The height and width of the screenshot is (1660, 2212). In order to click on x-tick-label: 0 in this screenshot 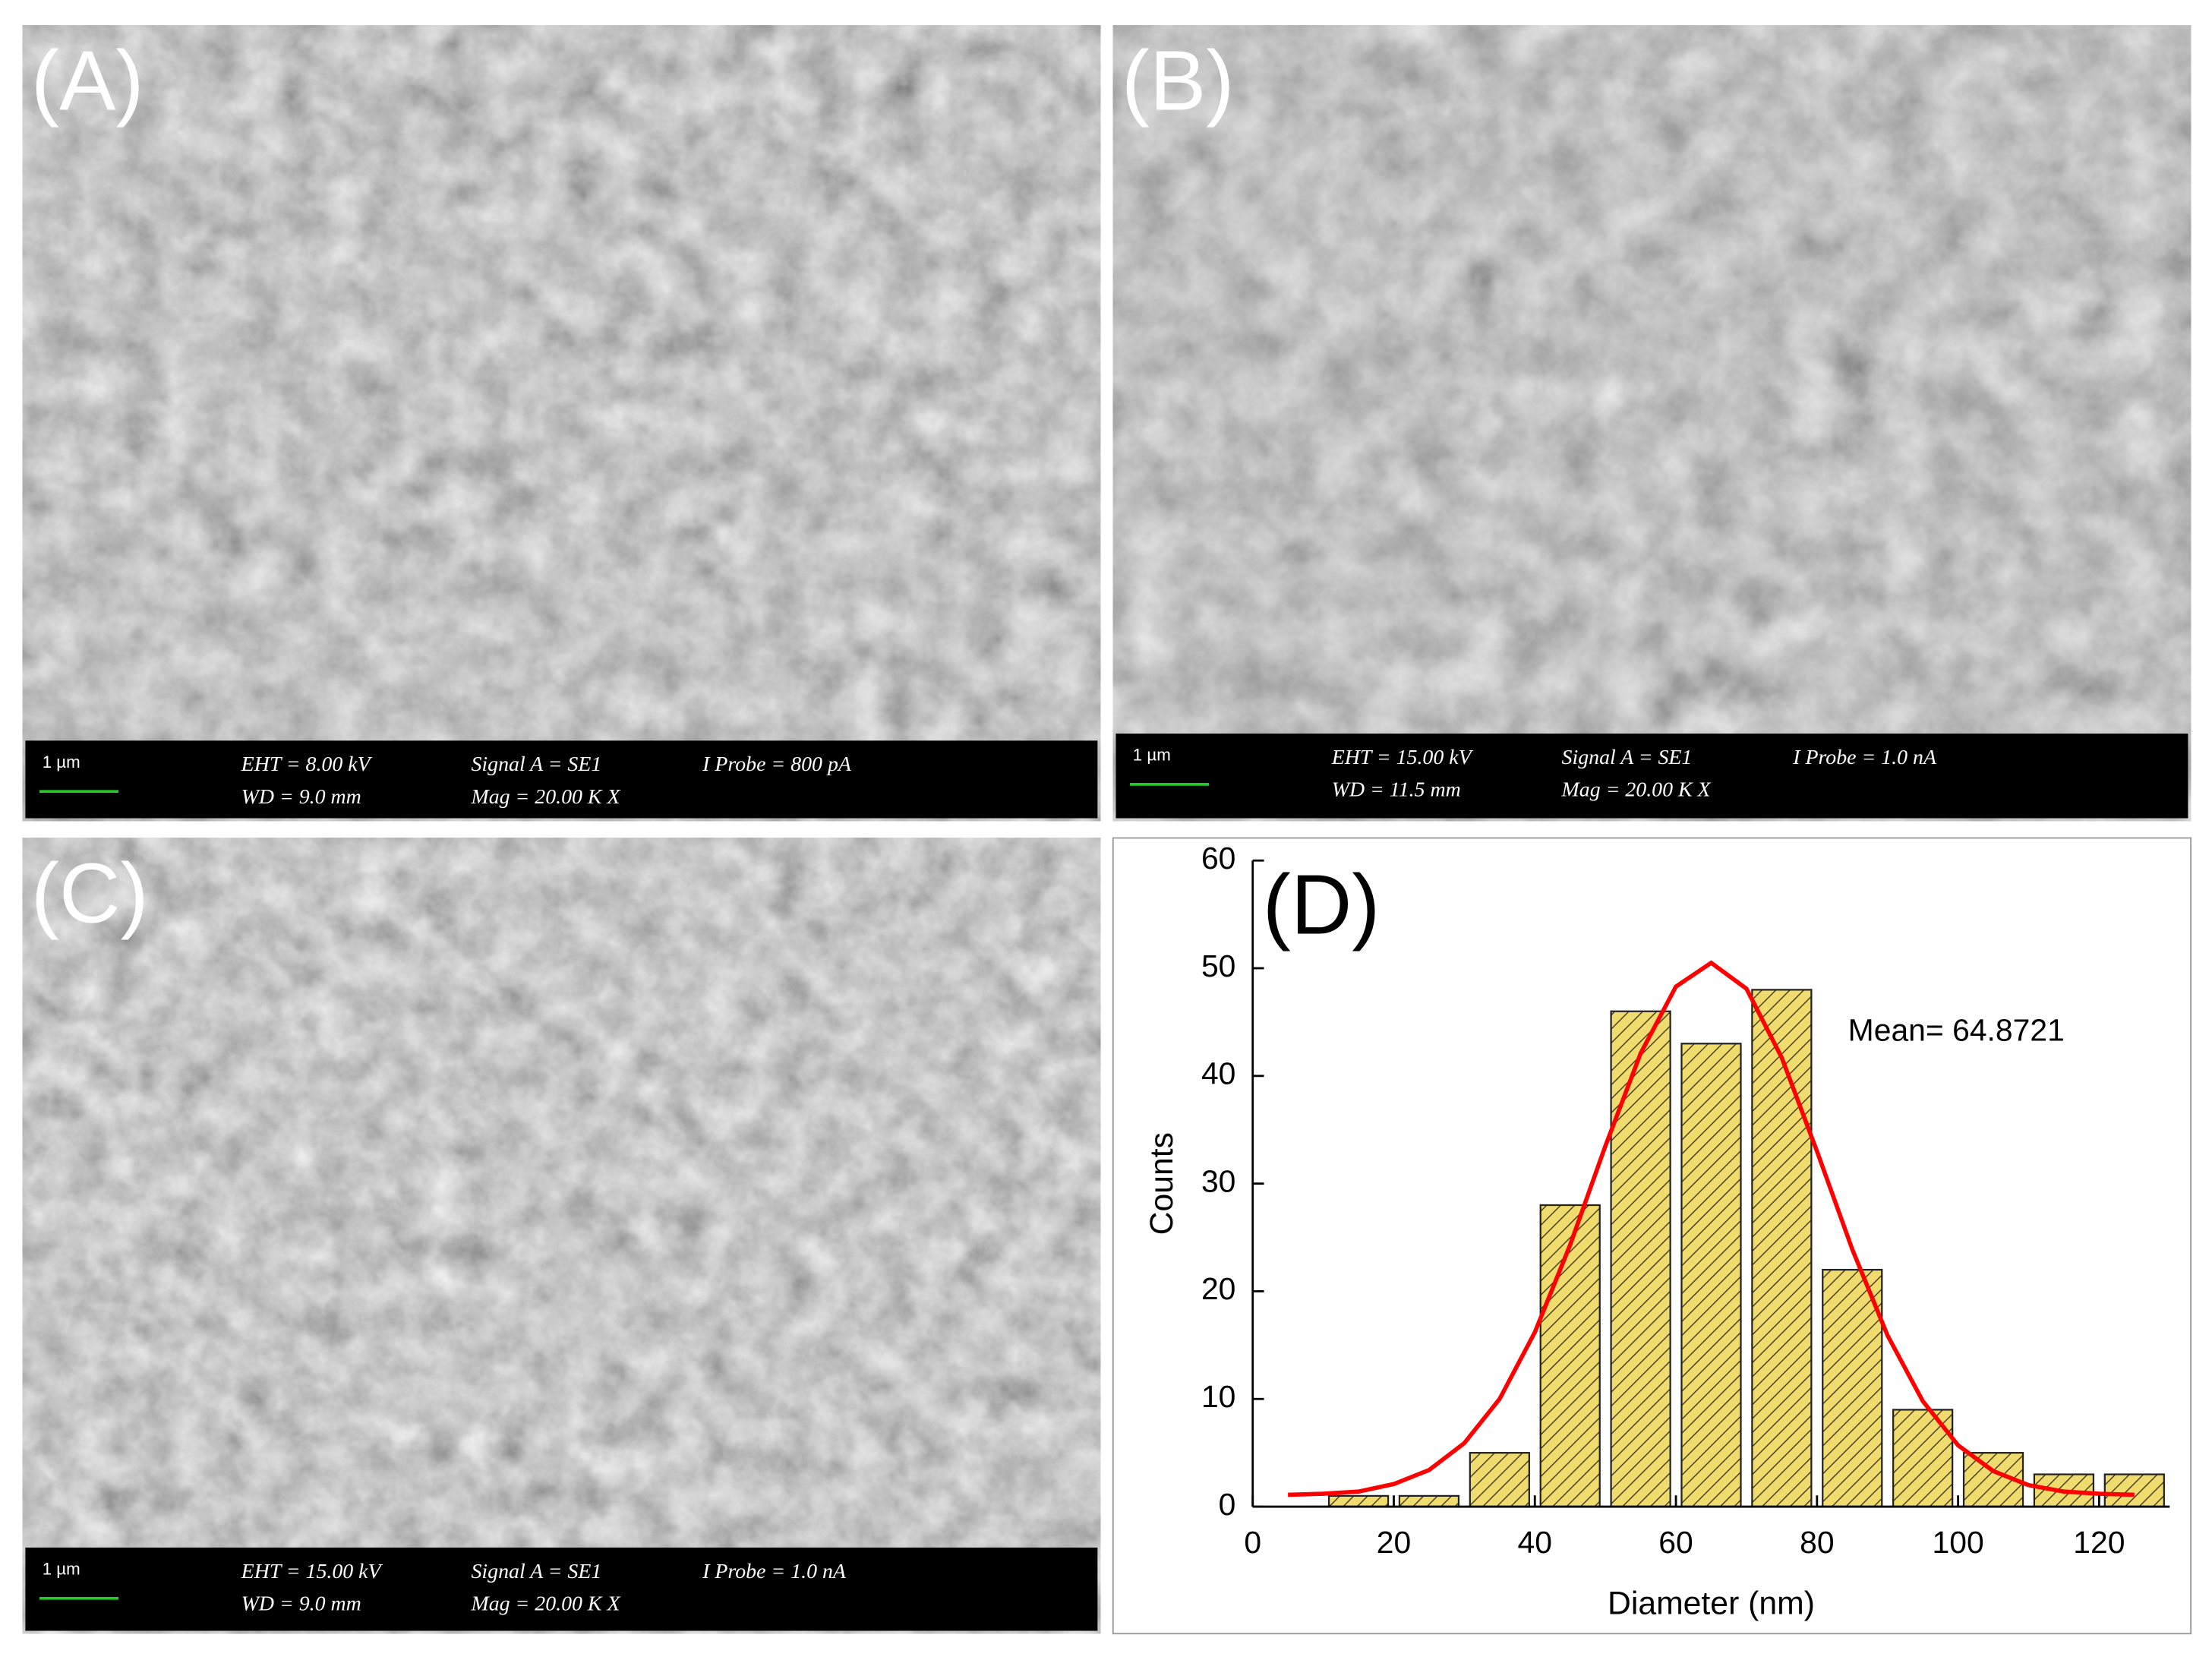, I will do `click(1252, 1542)`.